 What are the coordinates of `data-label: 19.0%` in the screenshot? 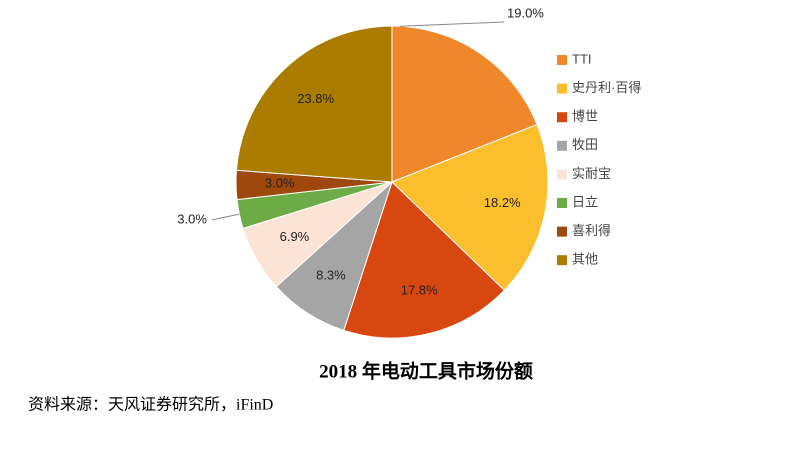 It's located at (525, 12).